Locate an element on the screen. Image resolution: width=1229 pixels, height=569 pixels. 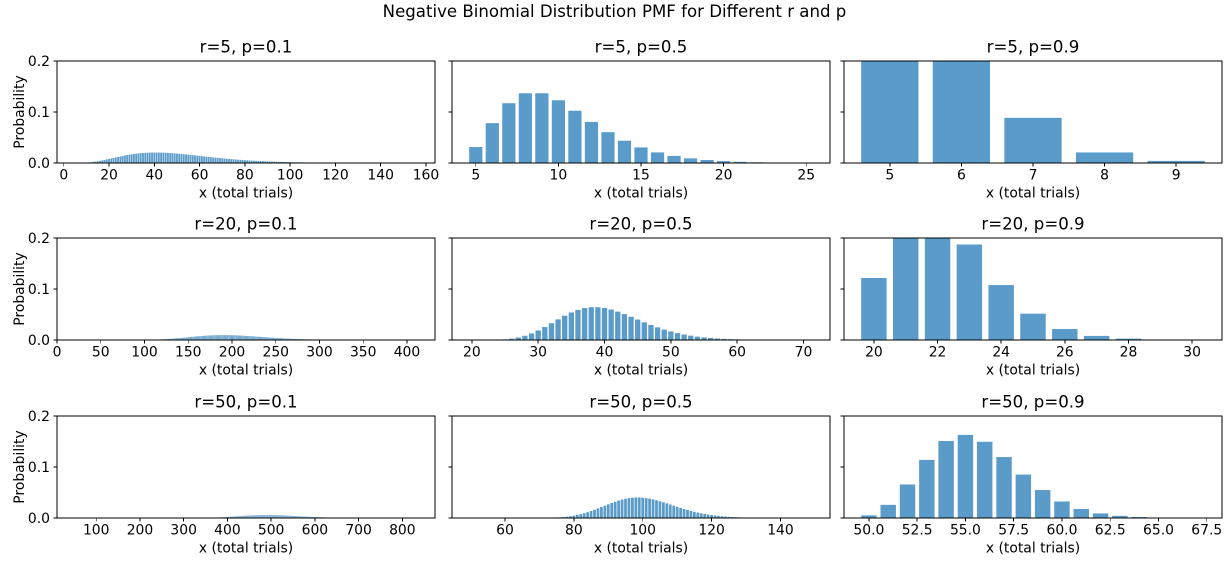
subplot-r5-p0_5: 5 10 15 20 25 r=5, p=0.5 x (total trials) is located at coordinates (639, 120).